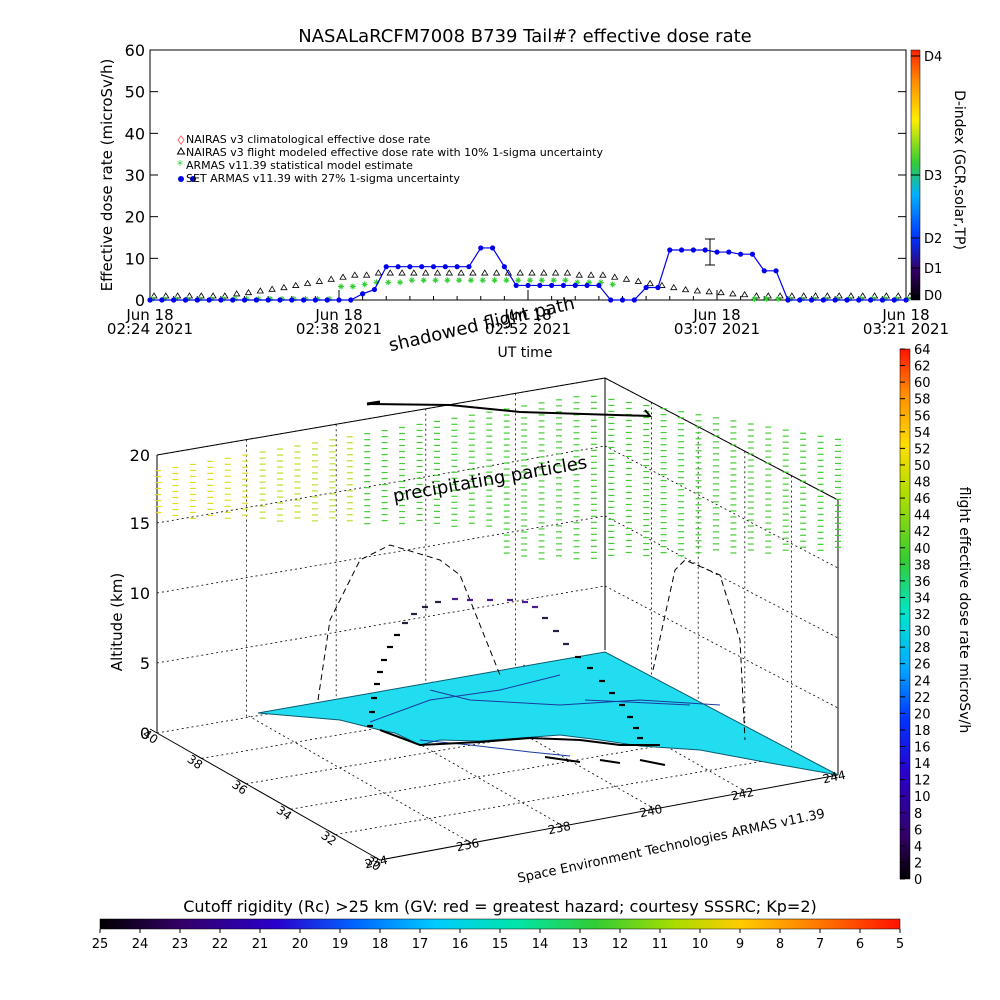  I want to click on colorbar-tick-label: 46, so click(922, 499).